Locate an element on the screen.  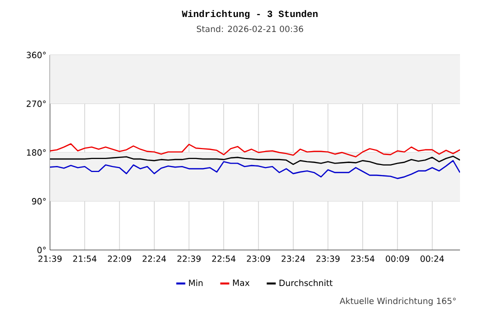
x-tick-label: 21:39 is located at coordinates (50, 259).